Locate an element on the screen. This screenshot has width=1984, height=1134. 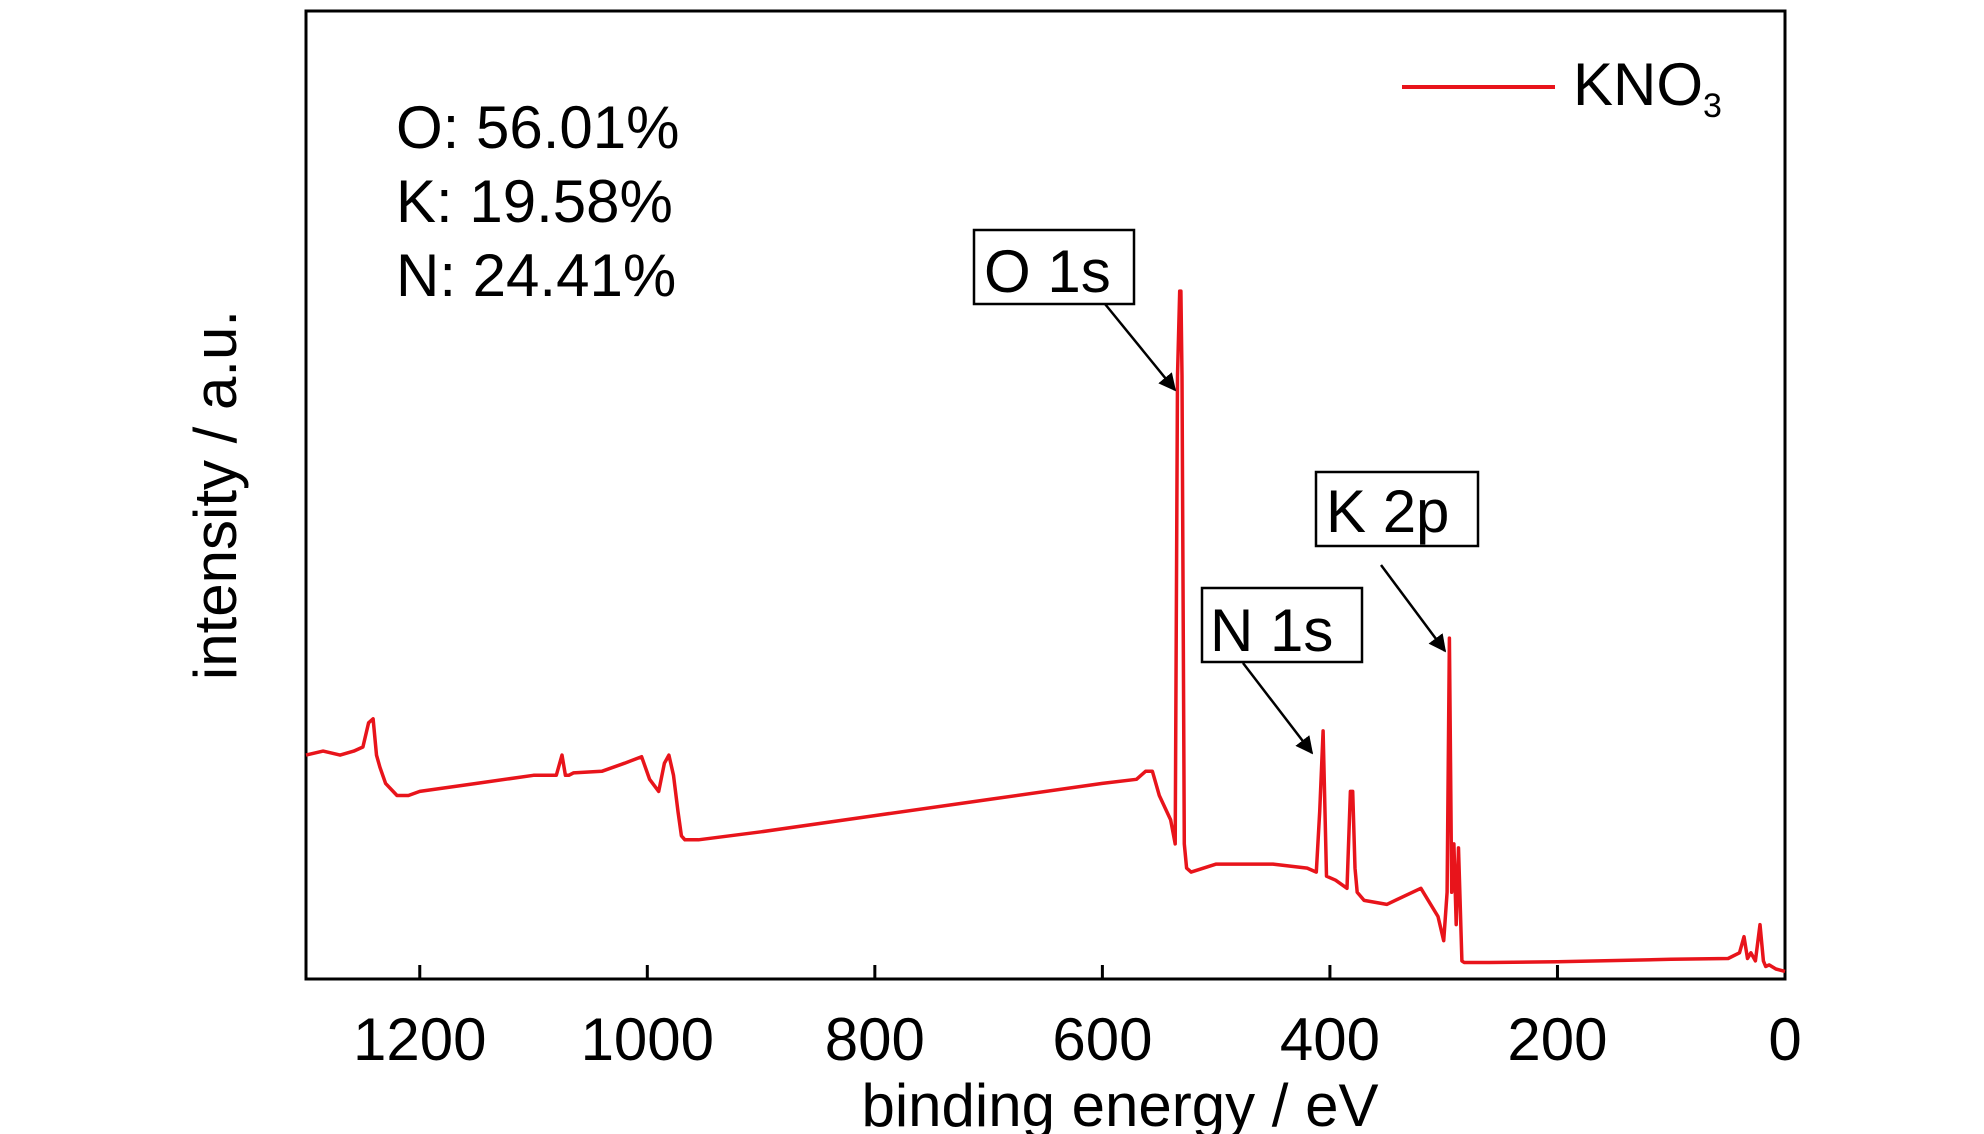
composition-line-o: O: 56.01% is located at coordinates (538, 127).